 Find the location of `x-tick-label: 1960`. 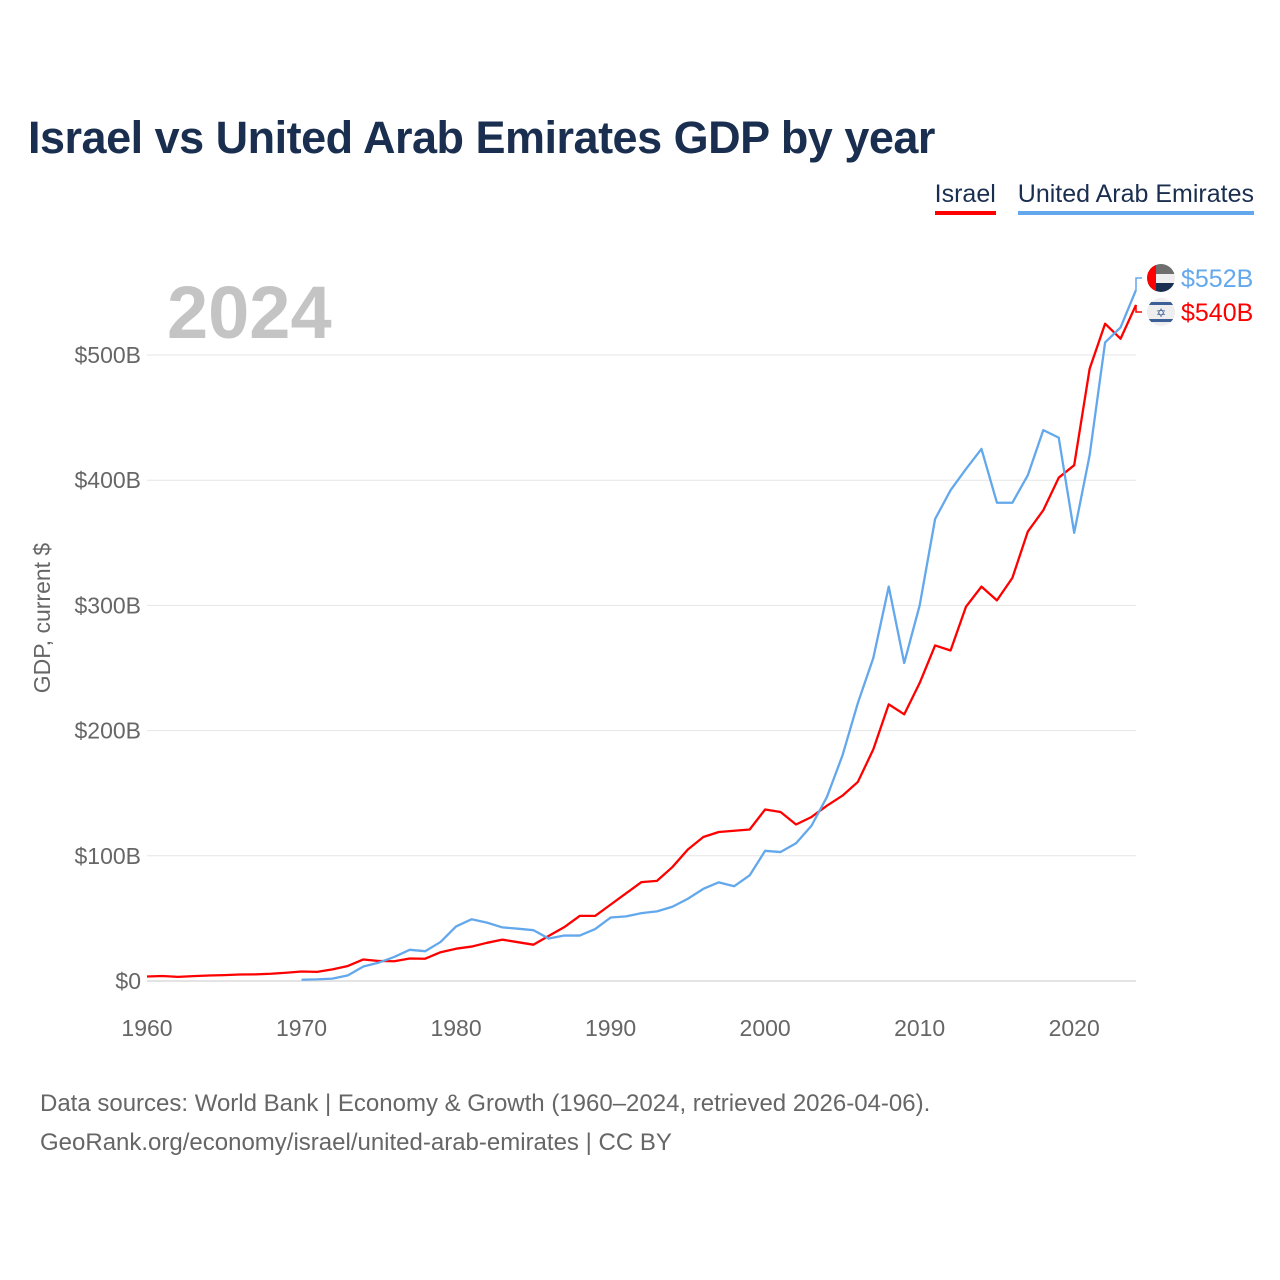

x-tick-label: 1960 is located at coordinates (146, 1028).